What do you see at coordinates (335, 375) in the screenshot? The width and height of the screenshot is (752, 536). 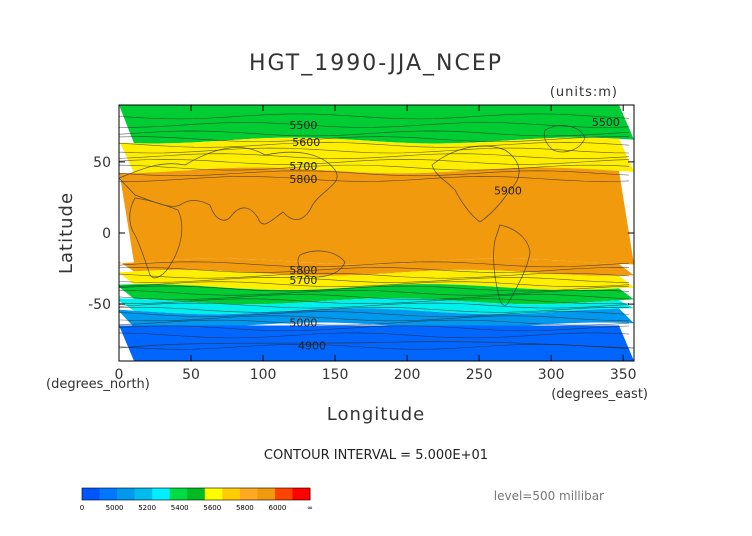 I see `x-tick-label: 150` at bounding box center [335, 375].